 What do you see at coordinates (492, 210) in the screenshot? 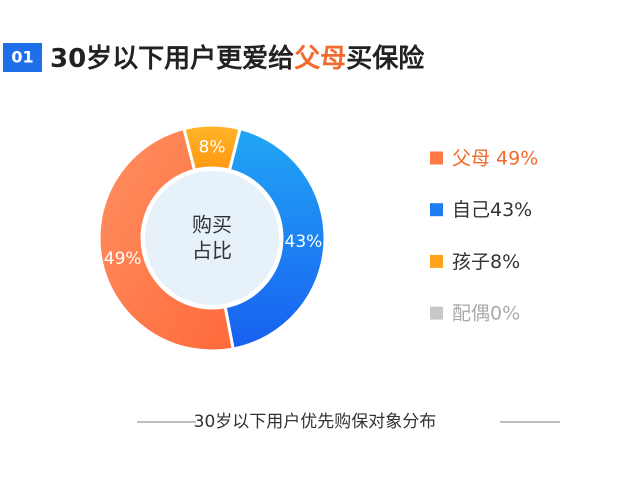
I see `legend-label: 自己43%` at bounding box center [492, 210].